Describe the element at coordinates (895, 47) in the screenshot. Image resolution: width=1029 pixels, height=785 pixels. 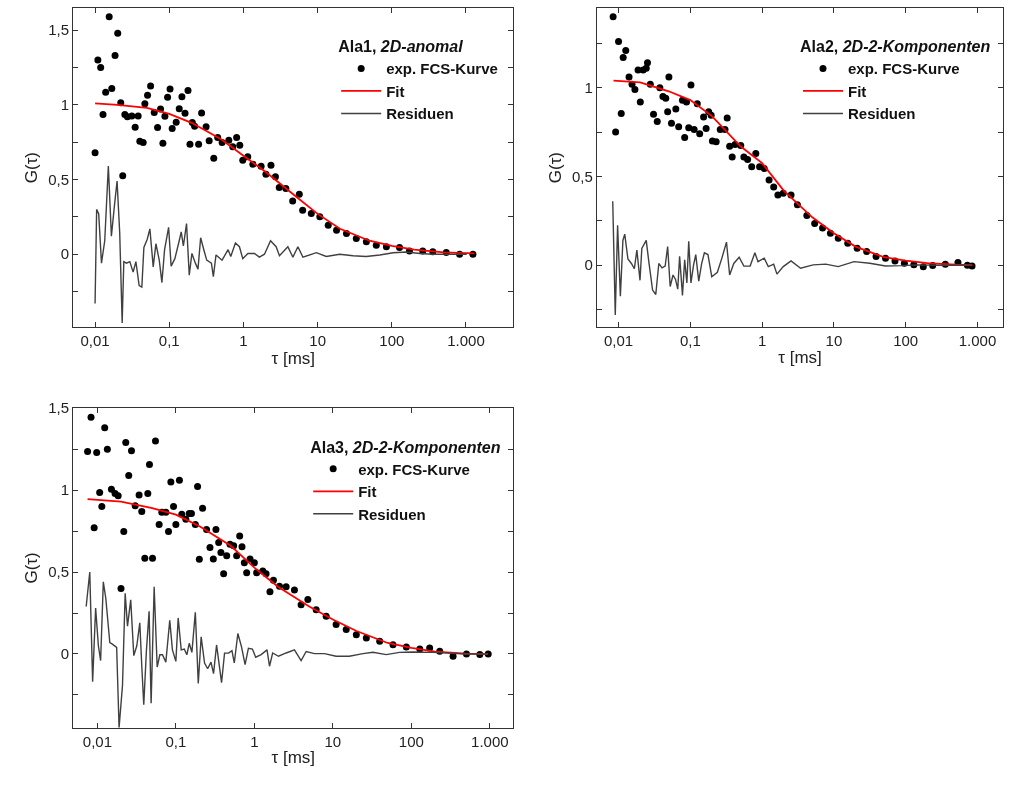
I see `legend-title: Ala2, 2D-2-Komponenten` at that location.